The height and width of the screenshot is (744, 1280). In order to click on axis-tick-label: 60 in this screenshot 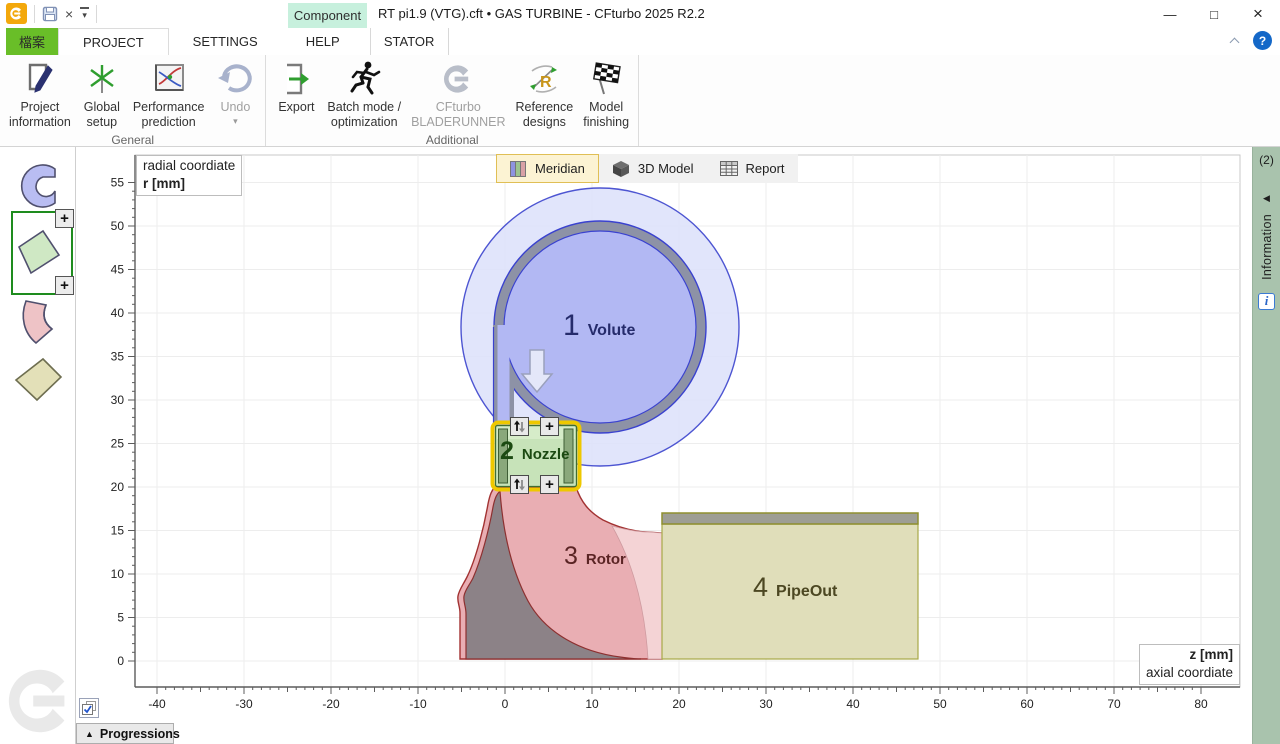, I will do `click(1027, 704)`.